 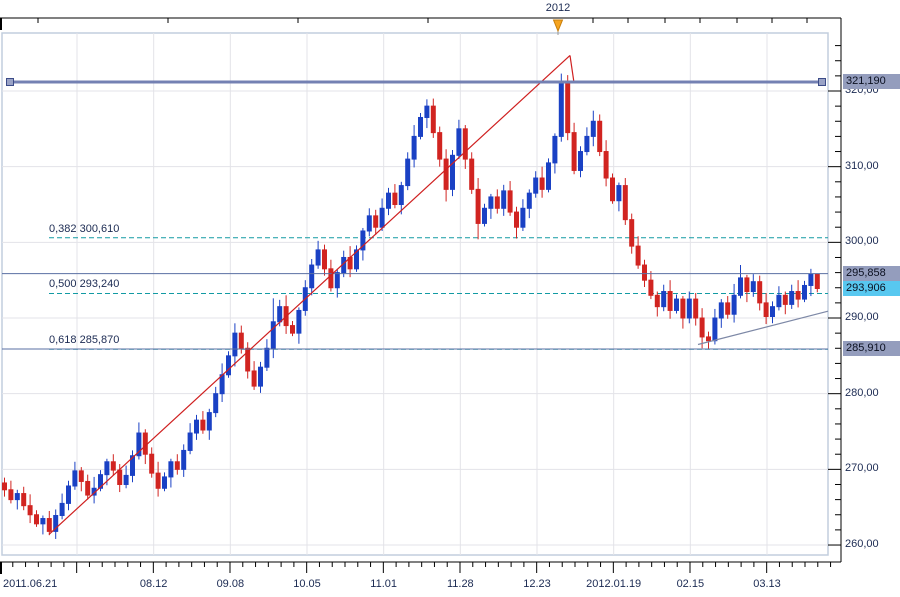 I want to click on apex-drop-segment, so click(x=572, y=69).